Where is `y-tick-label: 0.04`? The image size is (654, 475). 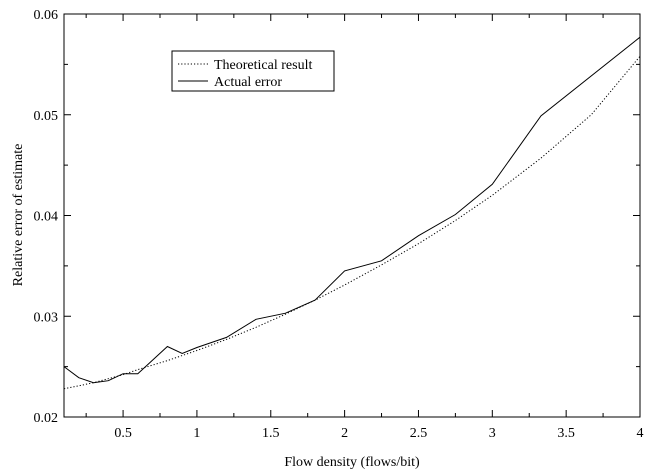
y-tick-label: 0.04 is located at coordinates (46, 217).